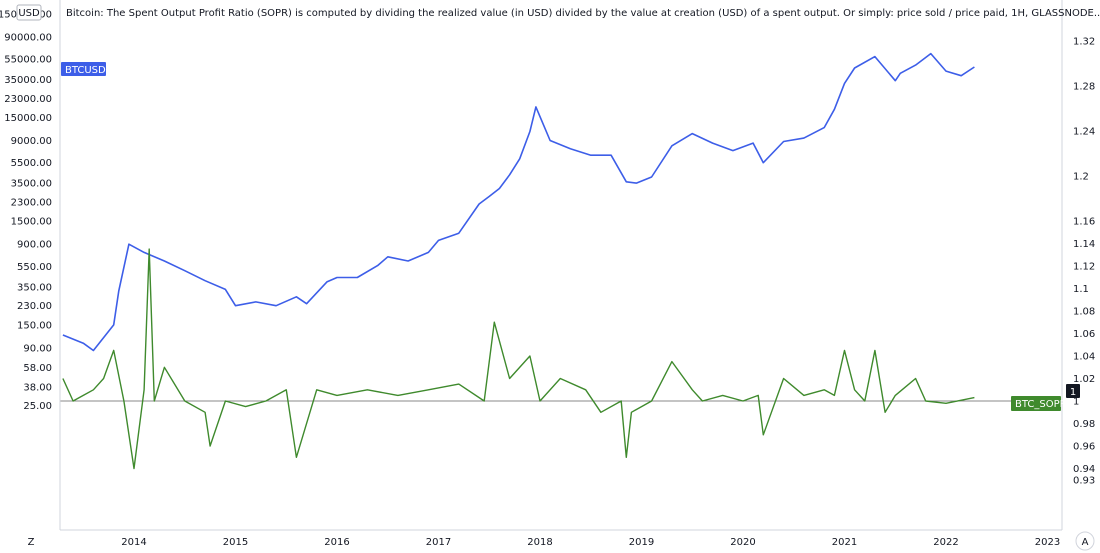 This screenshot has width=1100, height=553. What do you see at coordinates (31, 202) in the screenshot?
I see `left-tick-label: 2300.00` at bounding box center [31, 202].